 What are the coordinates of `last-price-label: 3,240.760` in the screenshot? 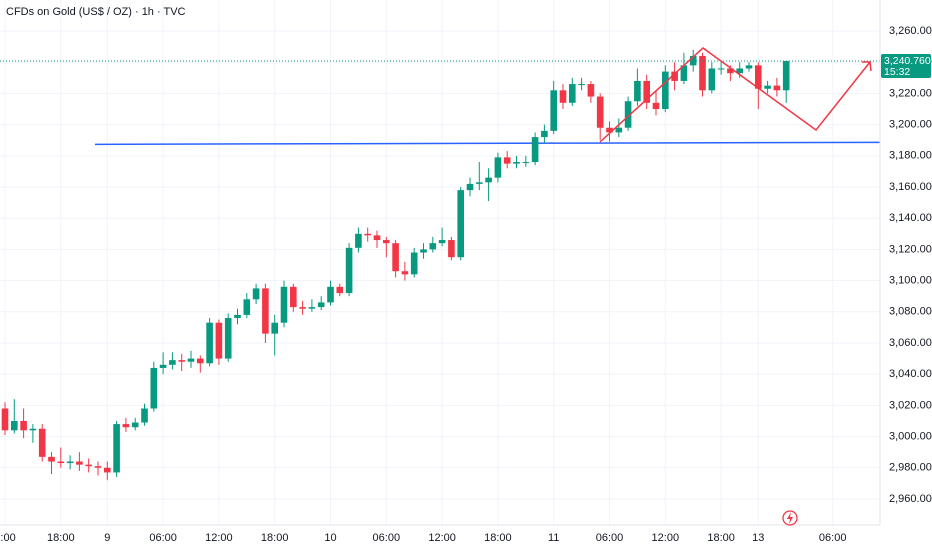 It's located at (907, 61).